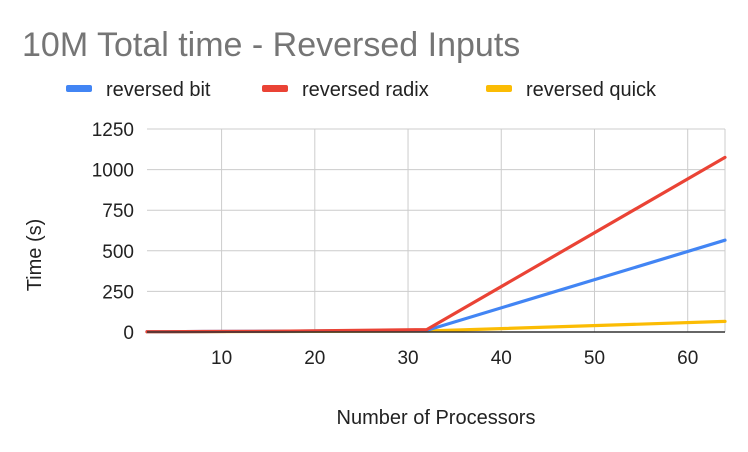  I want to click on x-tick-label: 10, so click(221, 358).